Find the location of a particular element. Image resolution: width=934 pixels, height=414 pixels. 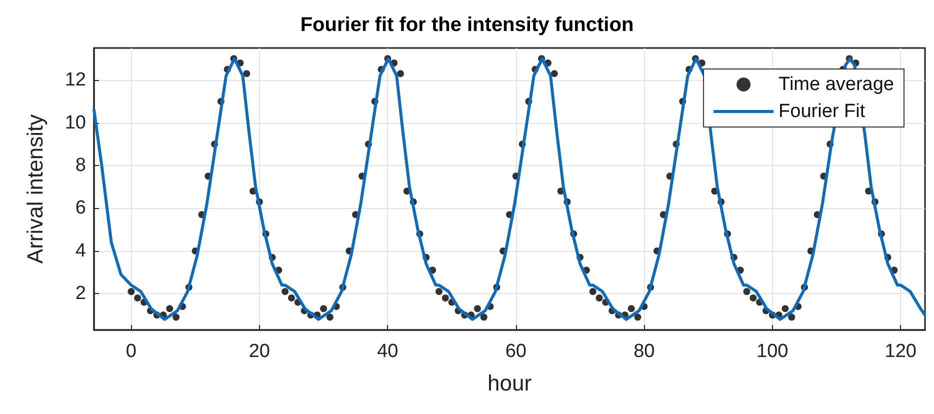

y-tick-label: 4 is located at coordinates (80, 251).